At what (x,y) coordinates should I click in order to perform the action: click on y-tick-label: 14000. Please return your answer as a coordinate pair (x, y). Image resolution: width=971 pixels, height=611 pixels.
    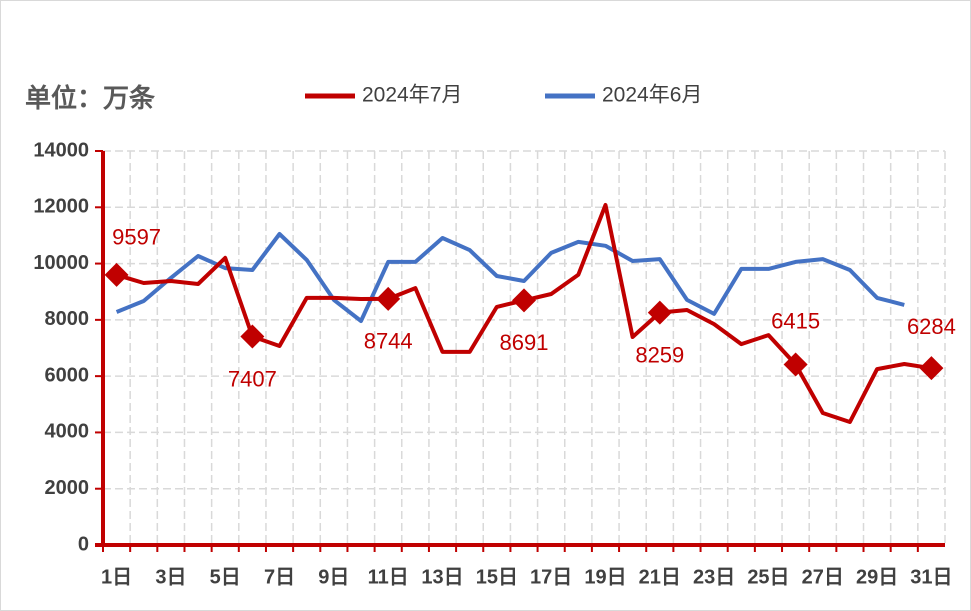
    Looking at the image, I should click on (61, 150).